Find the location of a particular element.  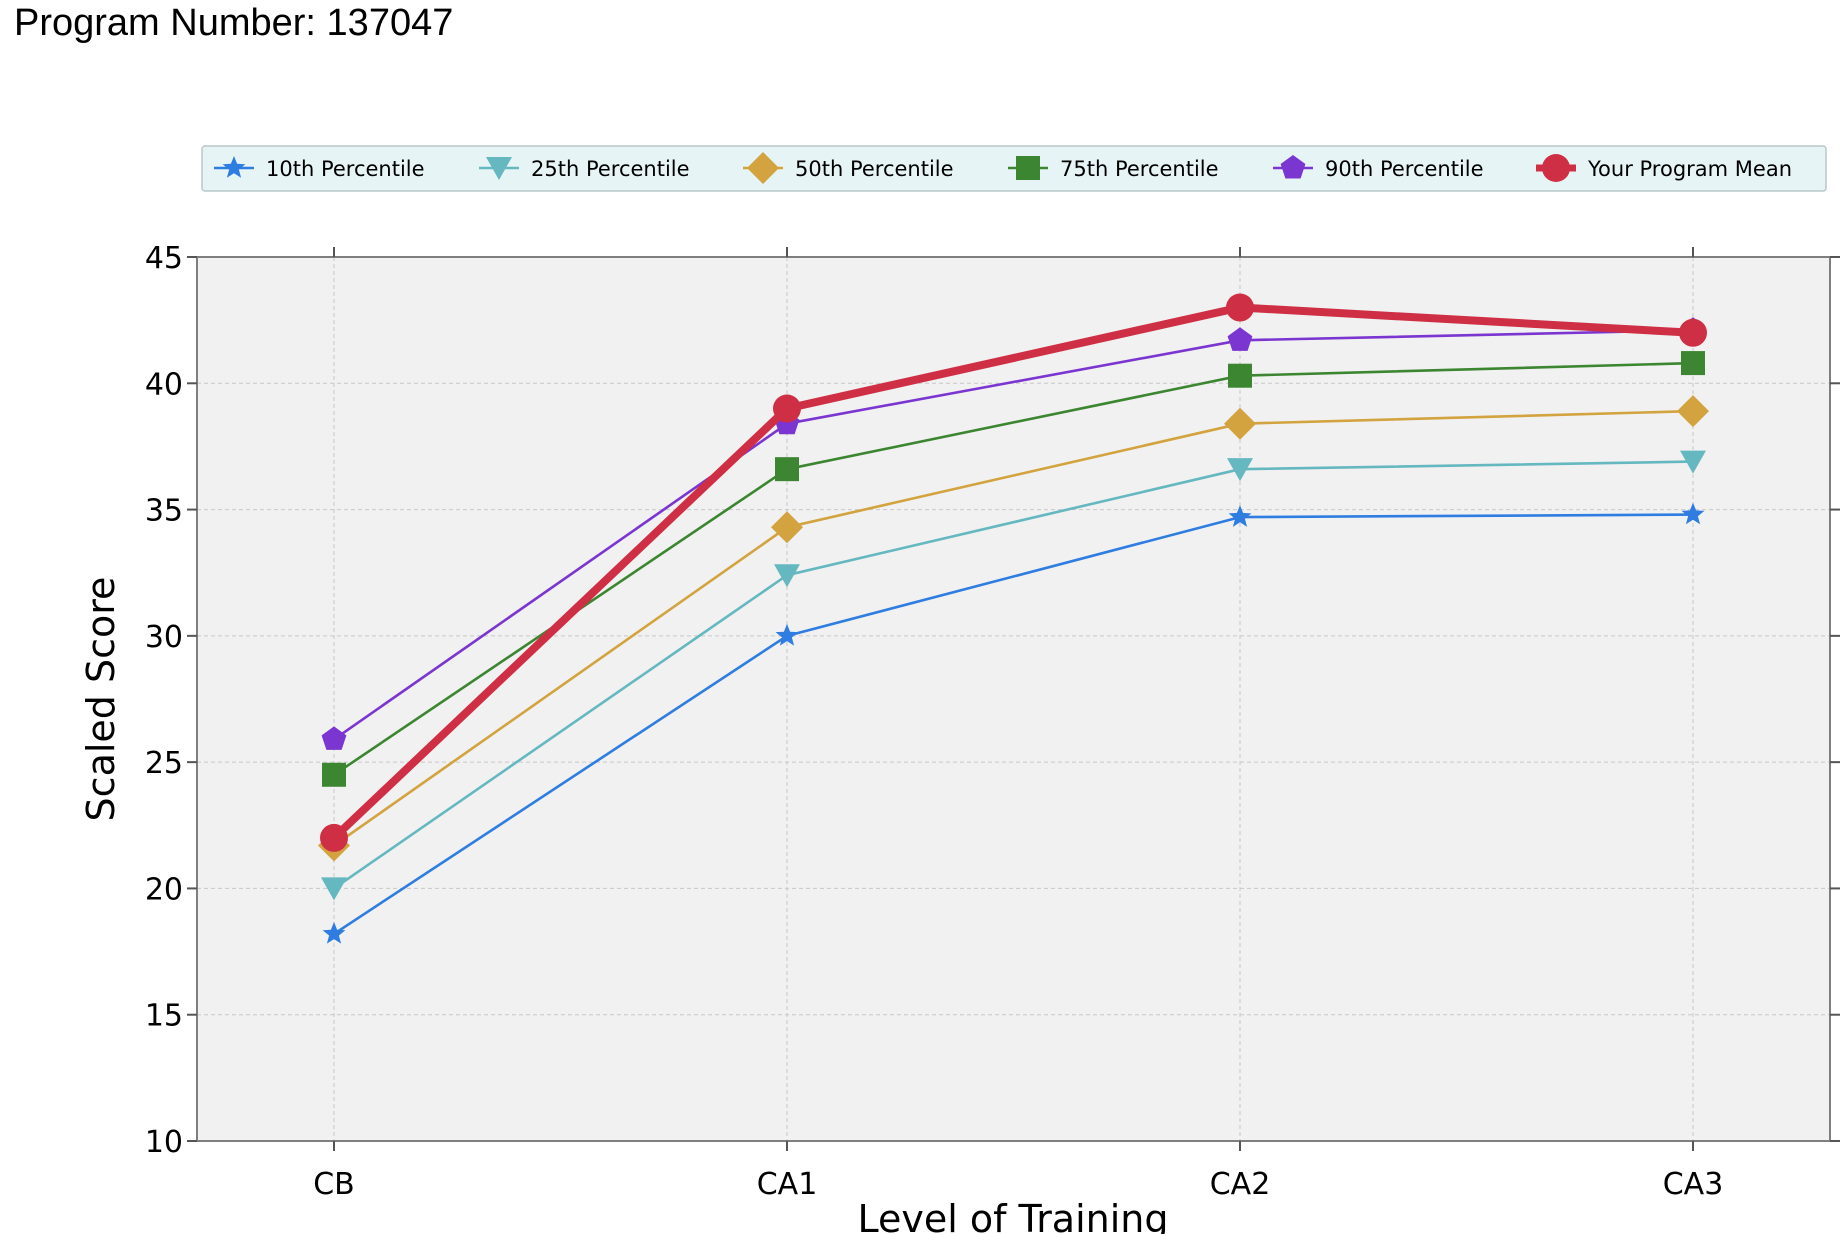

y-tick-label: 10 is located at coordinates (164, 1142).